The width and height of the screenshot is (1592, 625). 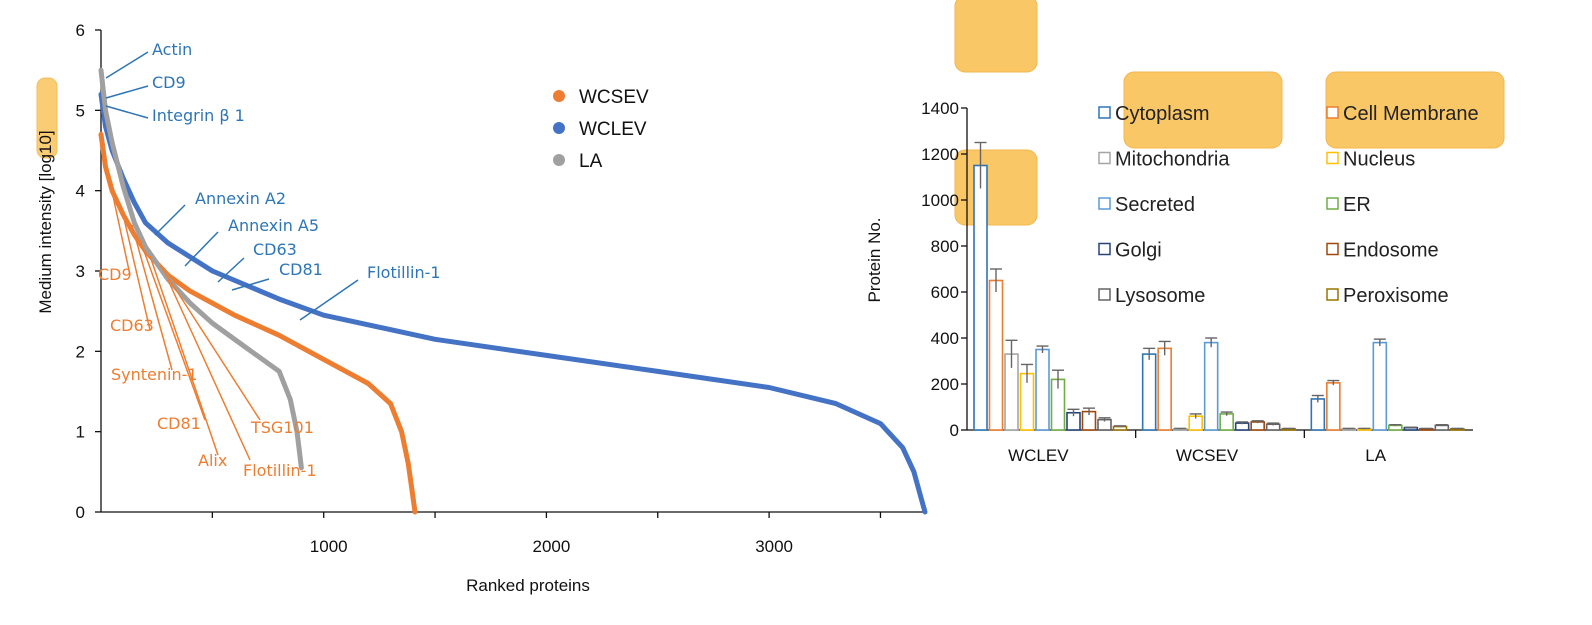 I want to click on x-tick-label: 3000, so click(x=774, y=546).